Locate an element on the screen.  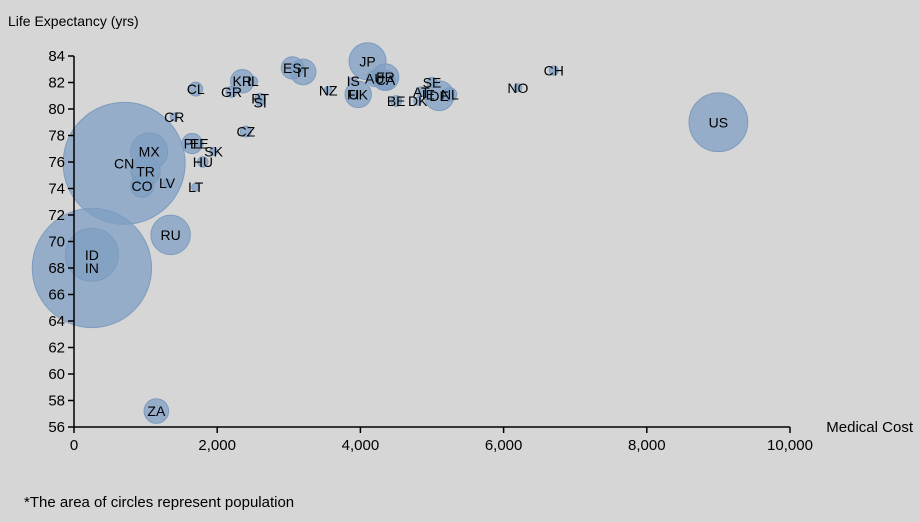
label-ie: IE is located at coordinates (428, 94).